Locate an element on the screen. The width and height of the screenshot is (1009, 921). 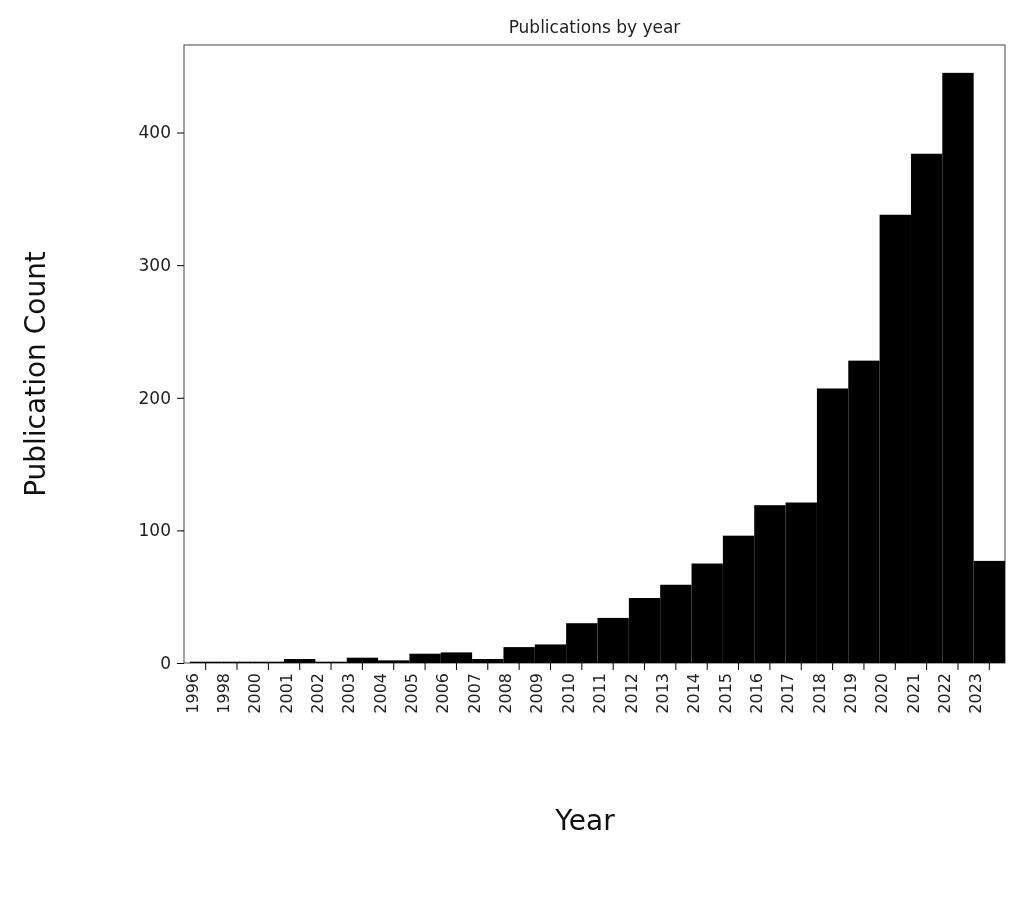
x-tick-label: 2019 is located at coordinates (850, 693).